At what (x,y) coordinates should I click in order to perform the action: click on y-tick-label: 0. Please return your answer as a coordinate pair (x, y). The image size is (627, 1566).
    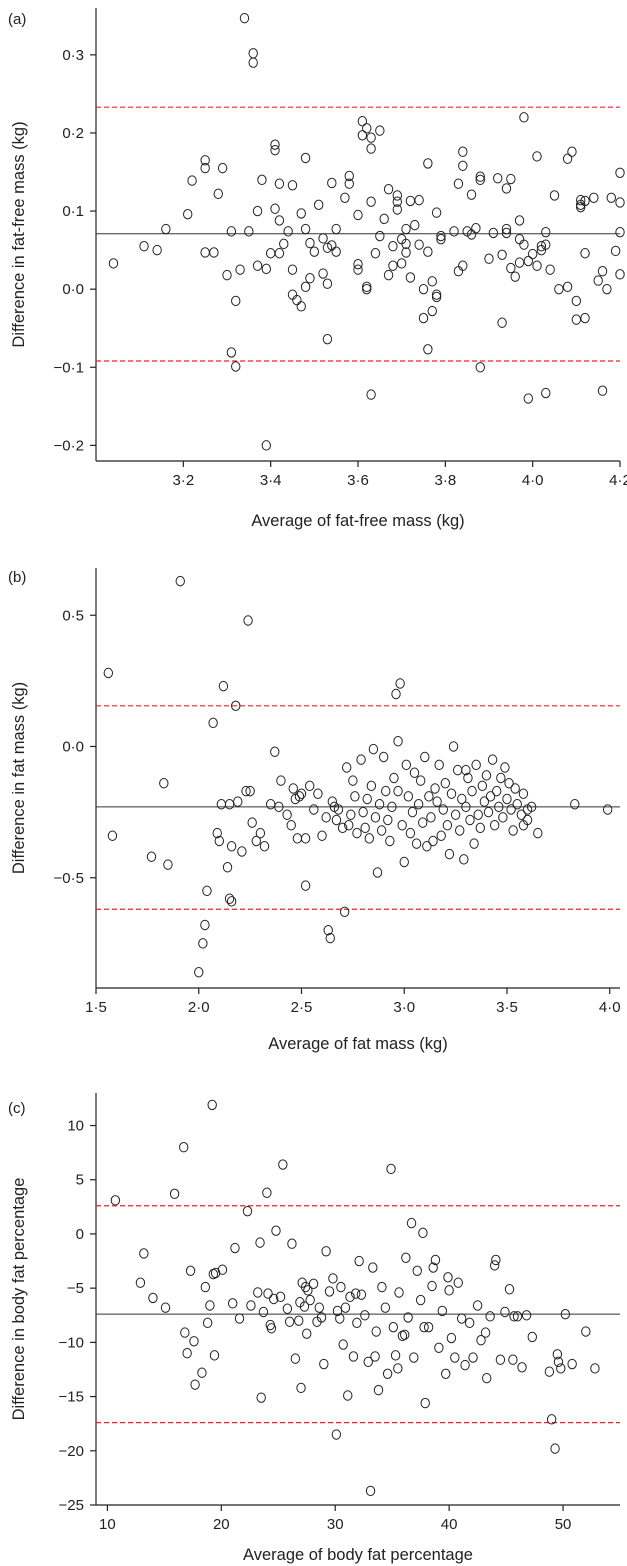
    Looking at the image, I should click on (80, 1234).